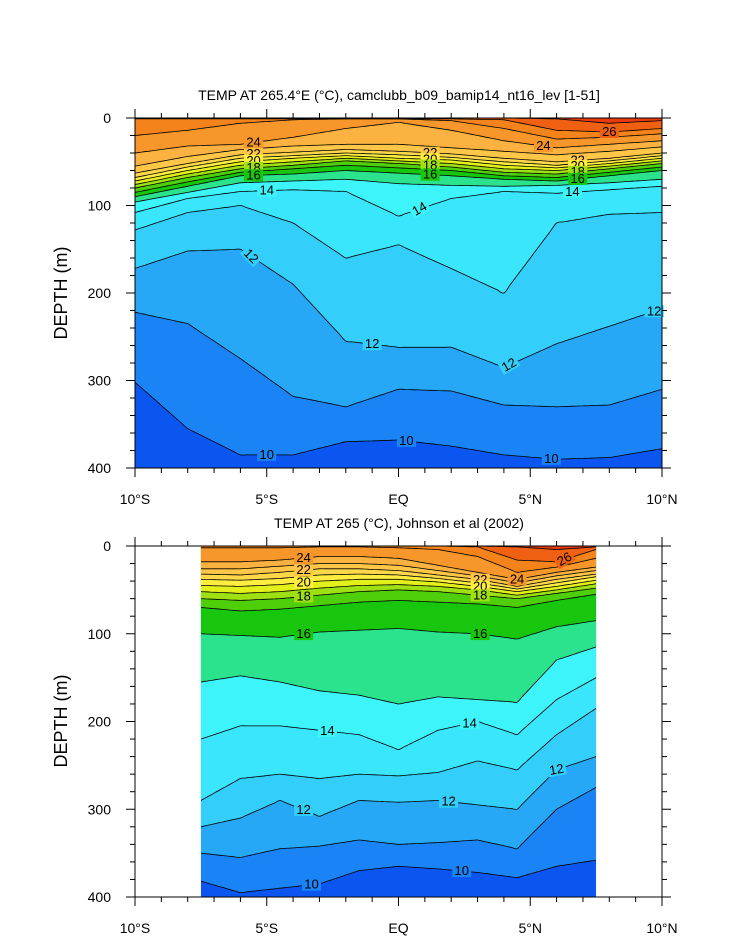 The width and height of the screenshot is (733, 945). What do you see at coordinates (107, 546) in the screenshot?
I see `y-tick-label: 0` at bounding box center [107, 546].